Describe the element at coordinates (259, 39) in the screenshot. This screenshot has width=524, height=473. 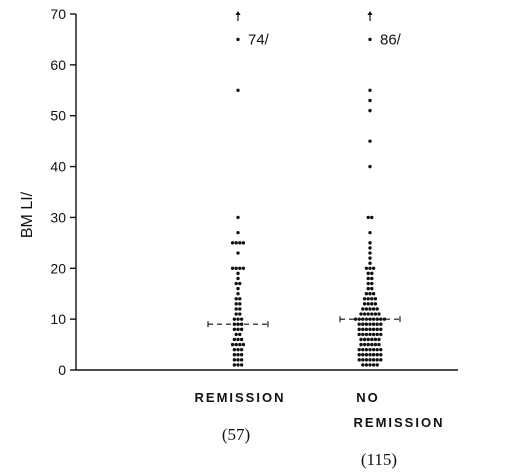
I see `off-scale-label: 74/` at that location.